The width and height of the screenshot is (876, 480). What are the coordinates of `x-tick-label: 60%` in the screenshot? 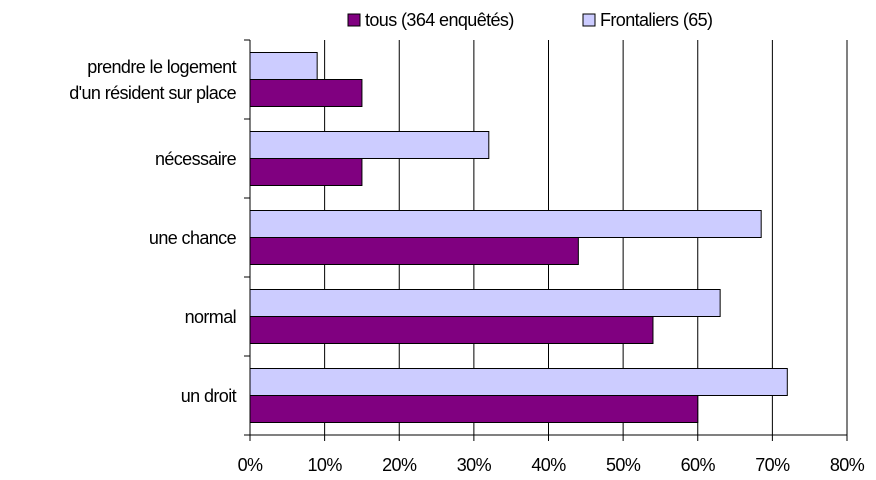 It's located at (698, 465).